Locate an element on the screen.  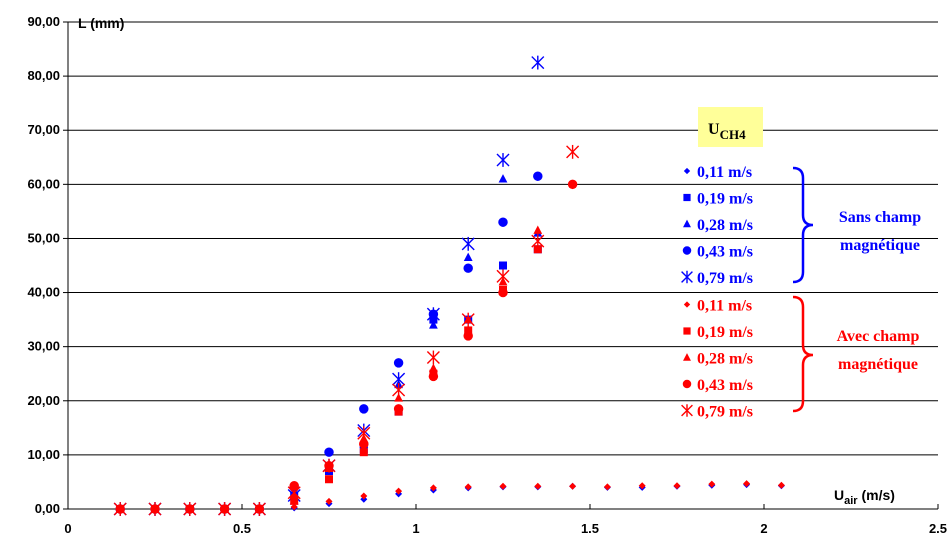
legend-title-main: U is located at coordinates (714, 129).